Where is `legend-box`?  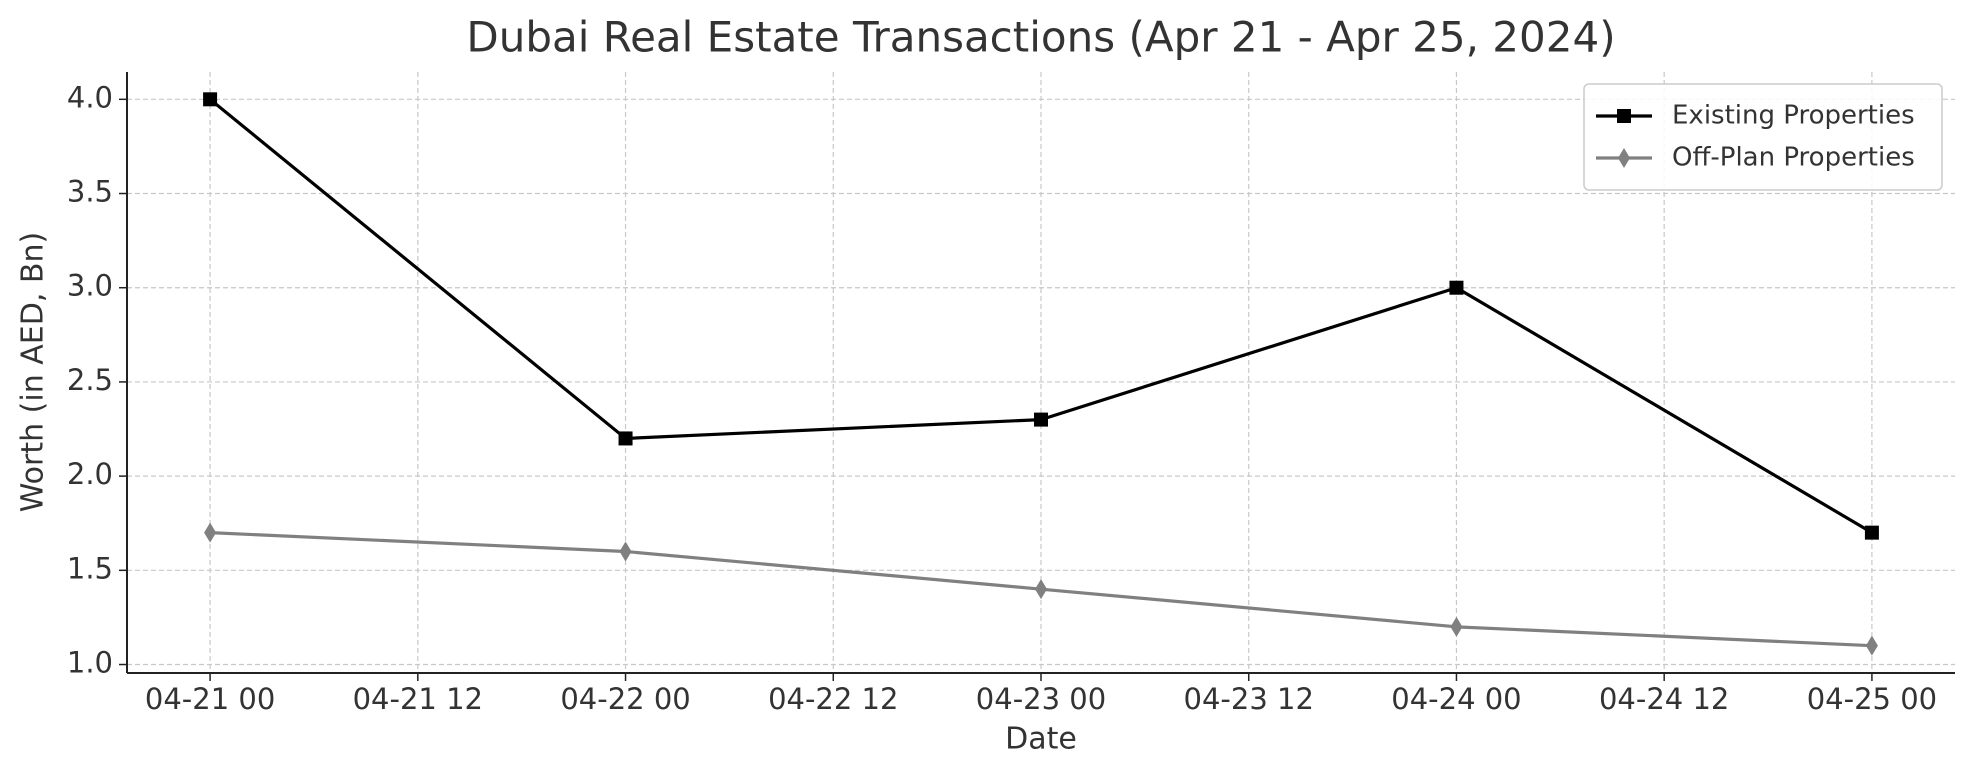
legend-box is located at coordinates (1763, 137).